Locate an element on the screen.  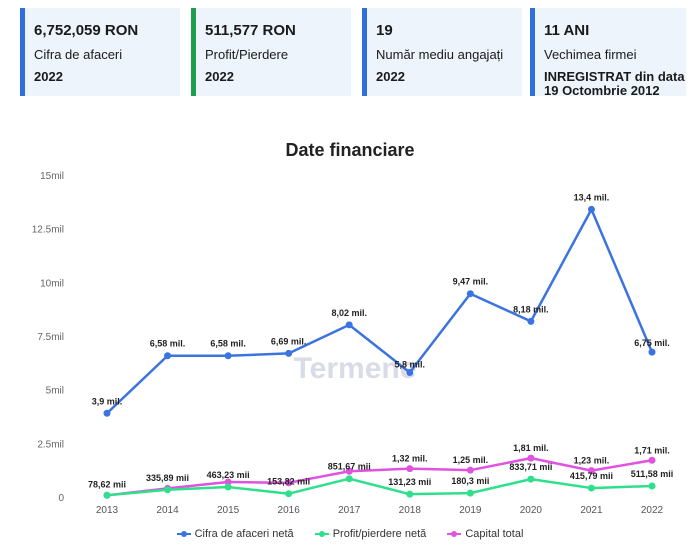
data-label: 1,81 mil. is located at coordinates (531, 448).